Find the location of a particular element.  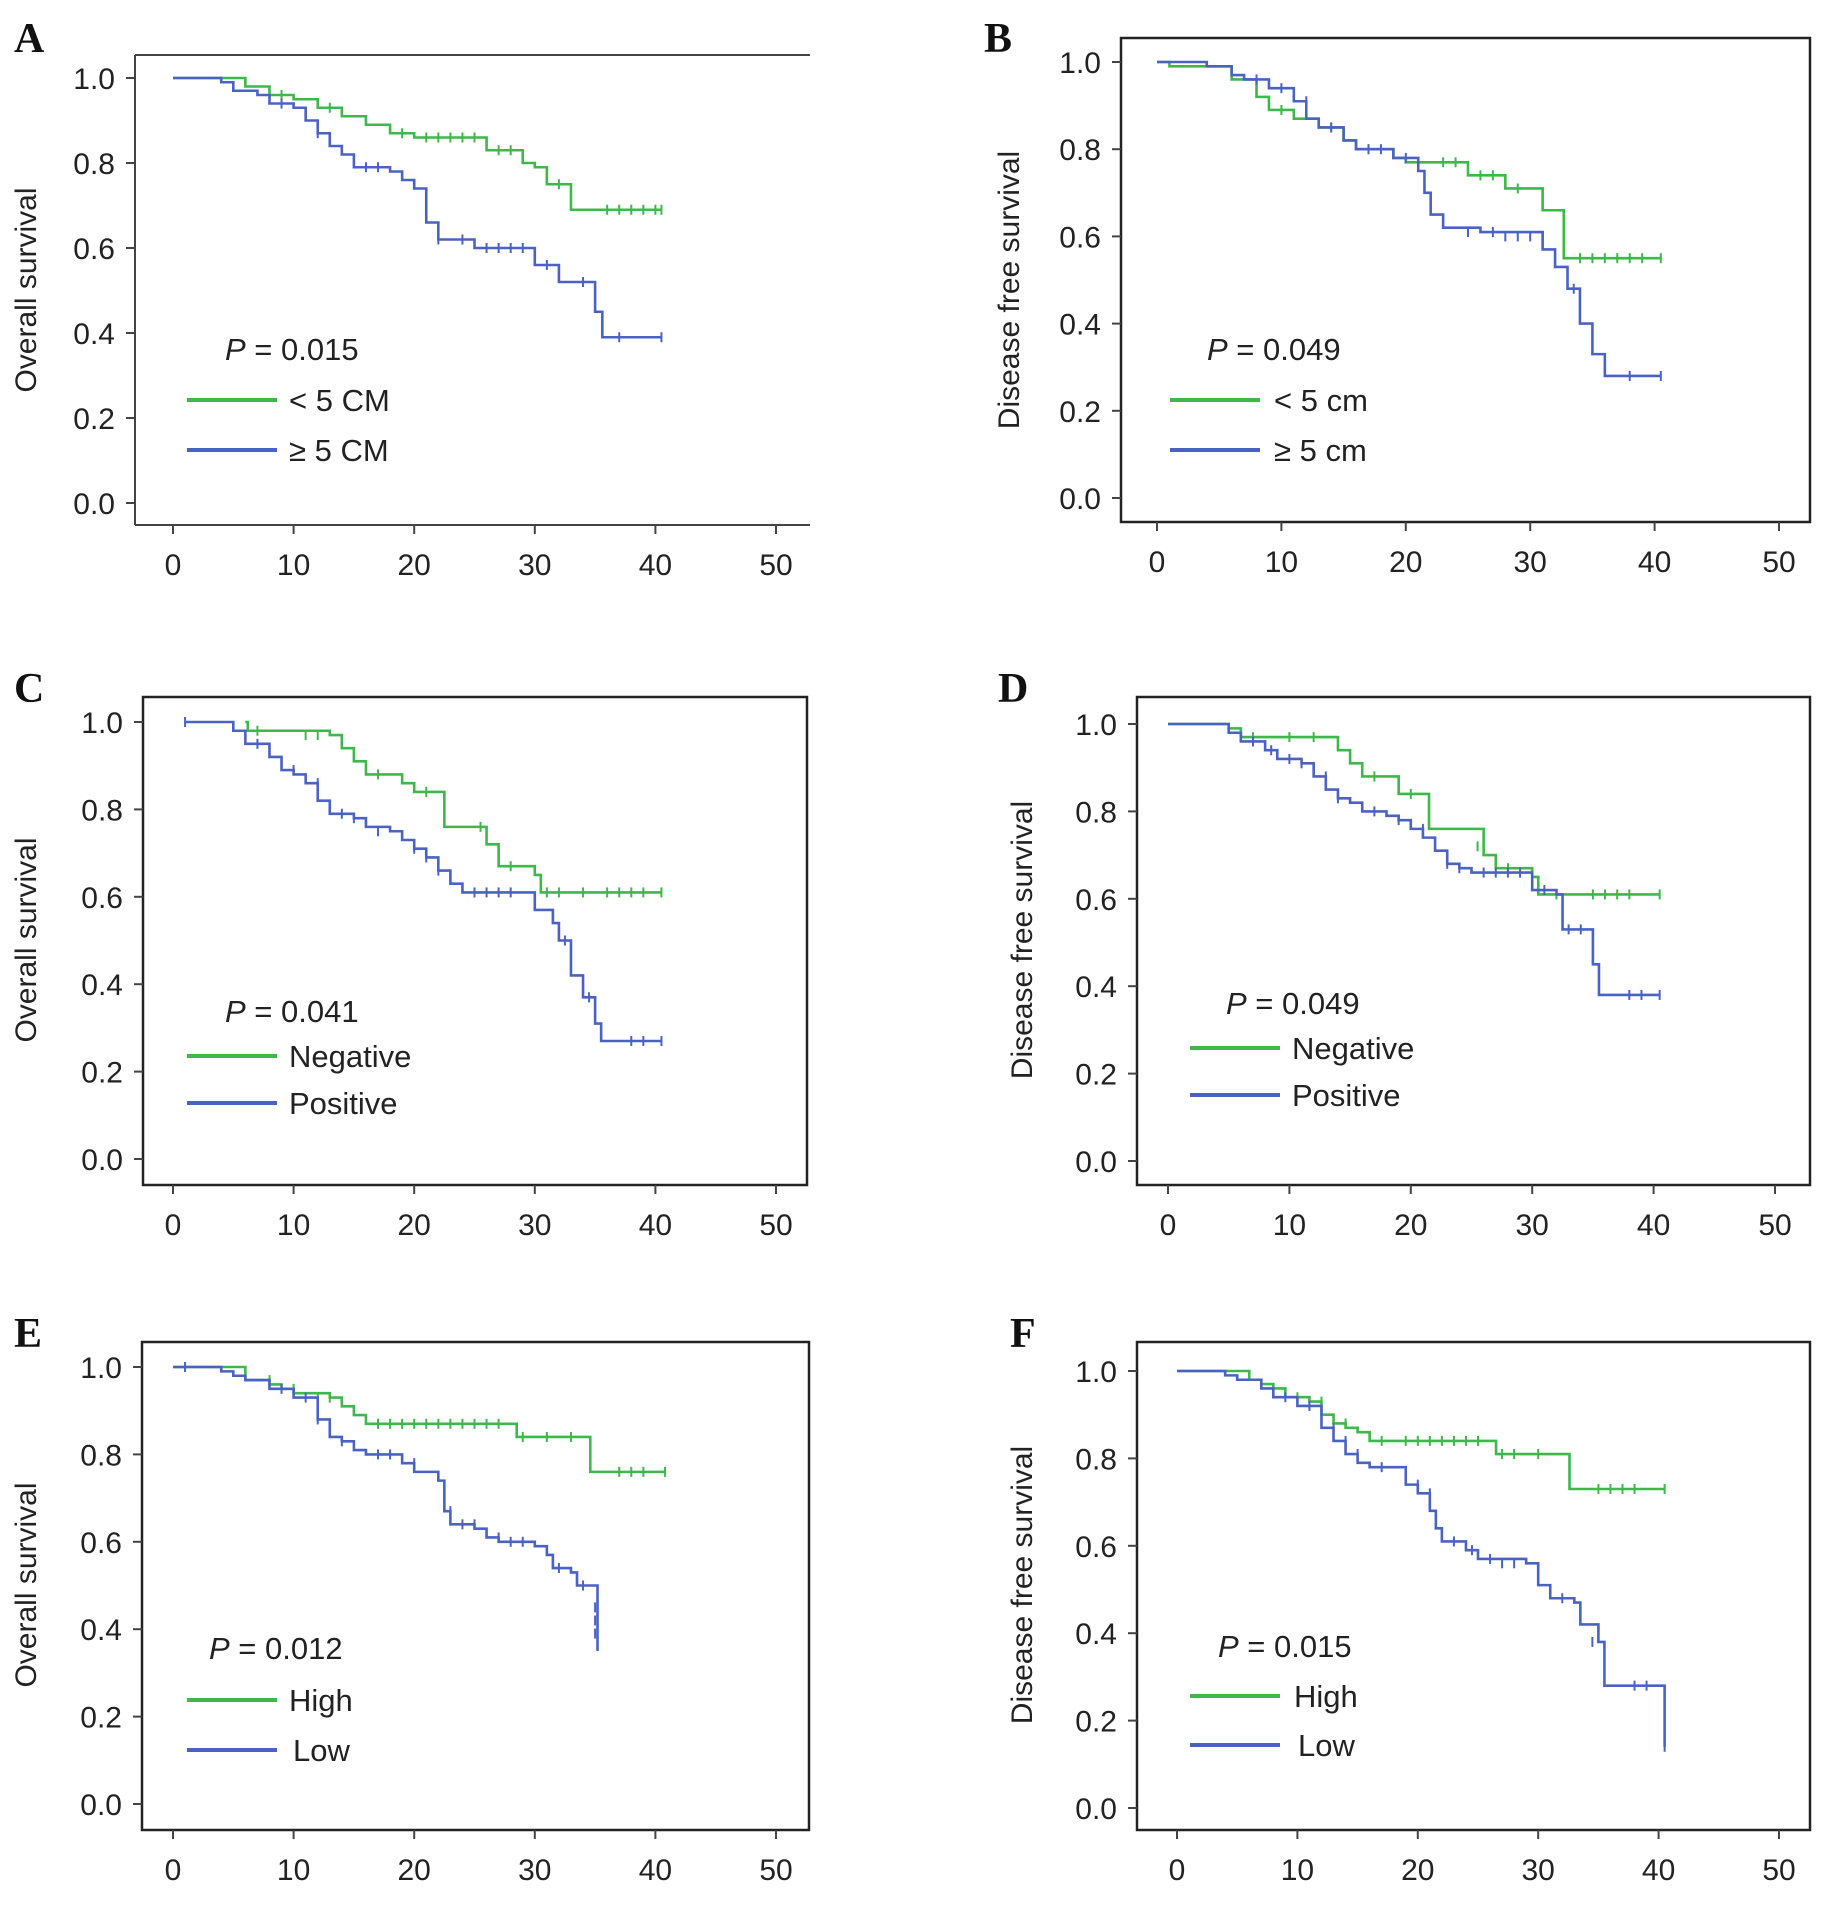

legend-label-group2: ≥ 5 CM is located at coordinates (339, 450).